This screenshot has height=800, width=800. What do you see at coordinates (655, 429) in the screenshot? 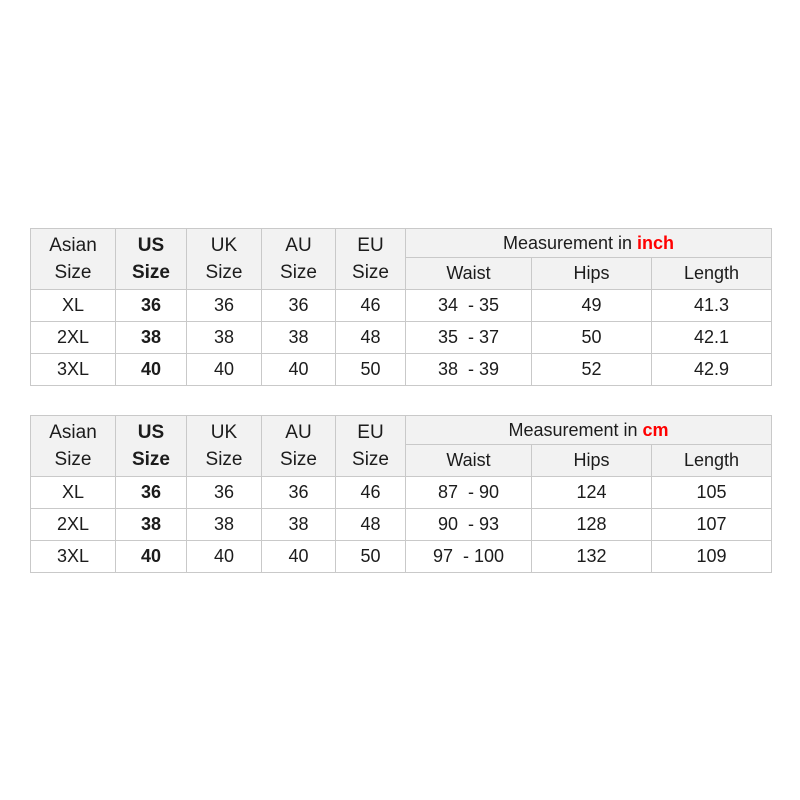
I see `measurement-unit: cm` at bounding box center [655, 429].